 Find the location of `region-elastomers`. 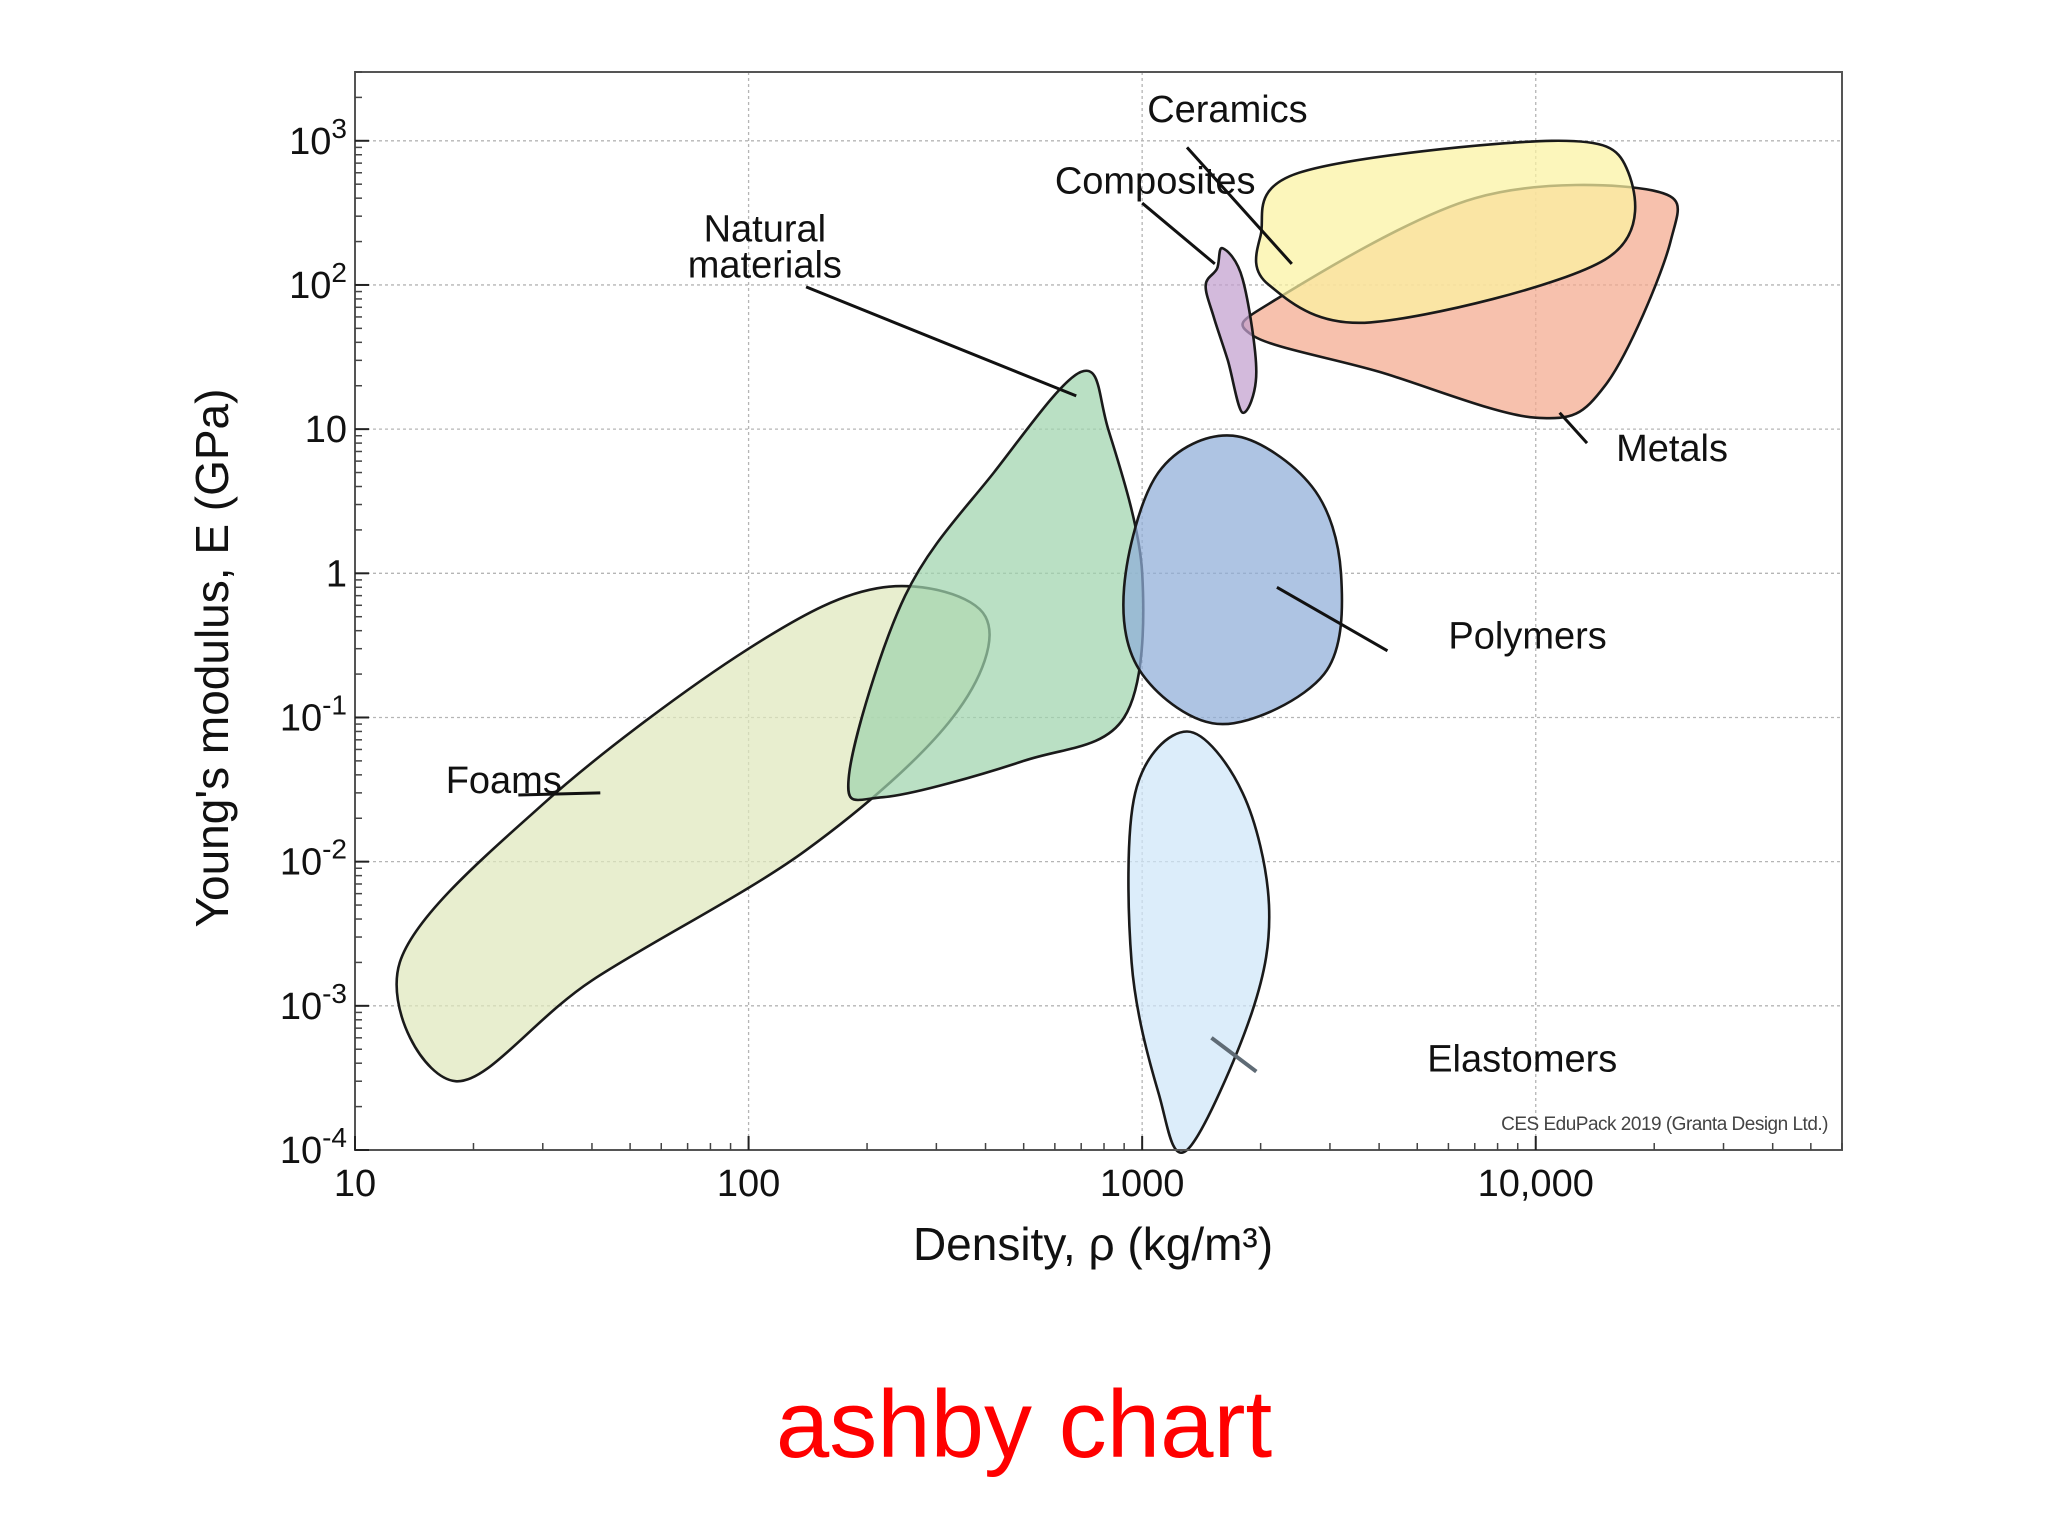

region-elastomers is located at coordinates (1199, 942).